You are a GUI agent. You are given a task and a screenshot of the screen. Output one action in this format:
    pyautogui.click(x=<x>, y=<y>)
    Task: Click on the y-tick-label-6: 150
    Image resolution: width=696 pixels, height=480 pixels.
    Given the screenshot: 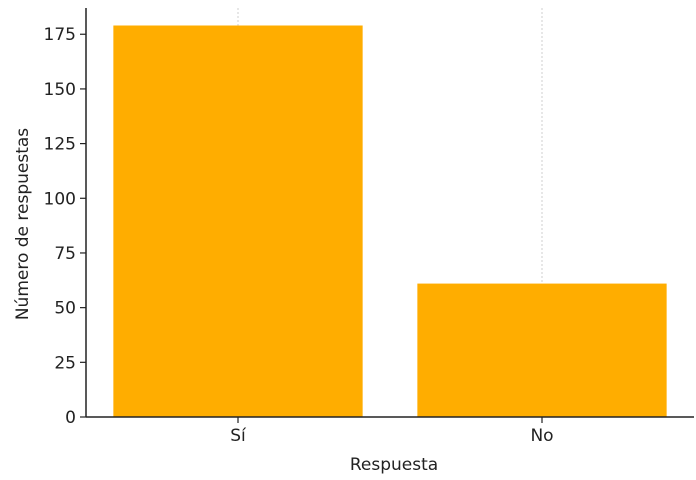 What is the action you would take?
    pyautogui.click(x=60, y=90)
    